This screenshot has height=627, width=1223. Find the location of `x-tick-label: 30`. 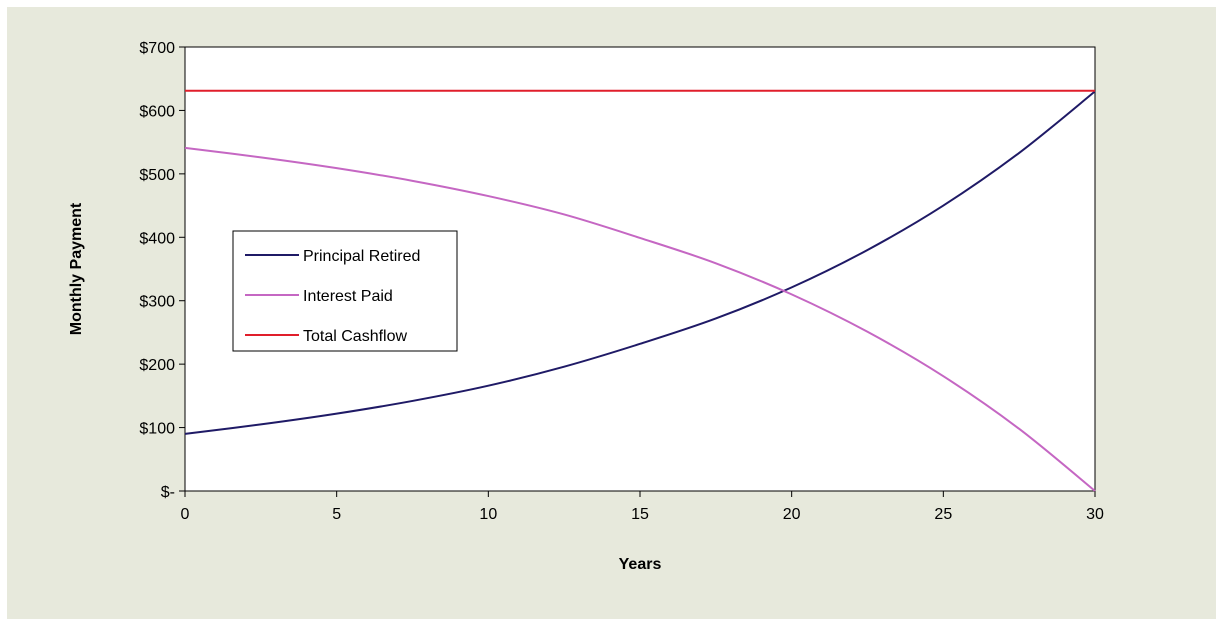

x-tick-label: 30 is located at coordinates (1095, 514).